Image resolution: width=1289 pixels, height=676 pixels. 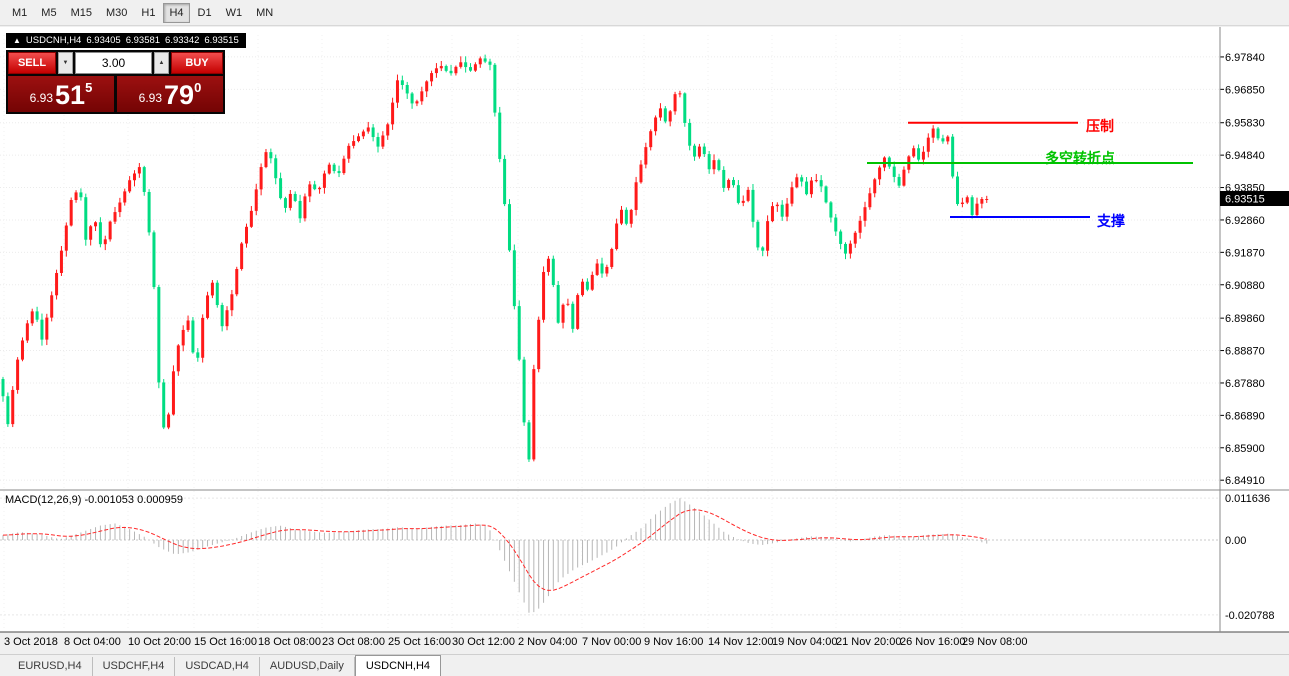 I want to click on time-axis-label: 29 Nov 08:00, so click(x=994, y=642).